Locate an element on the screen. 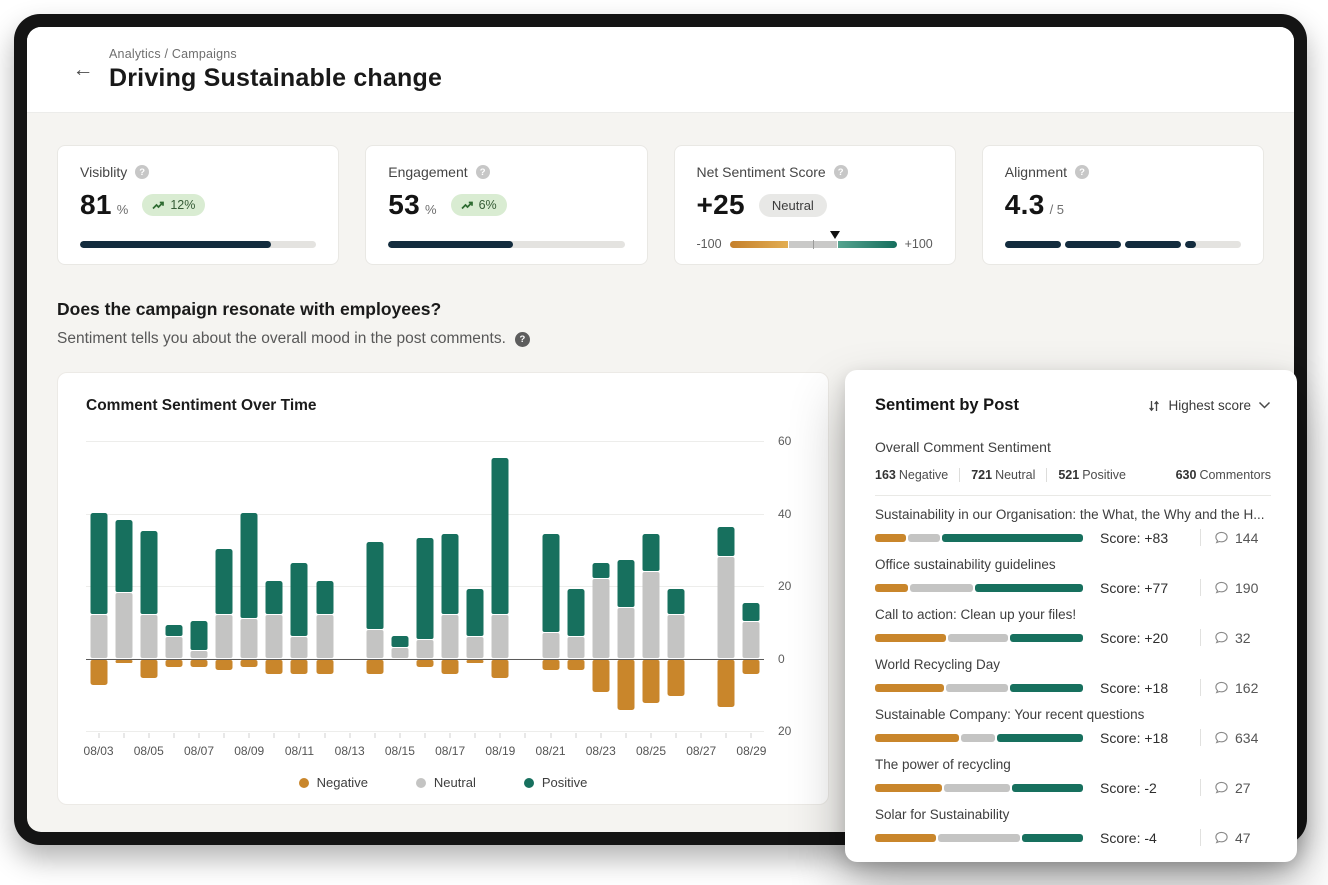  trend-badge: 12% is located at coordinates (174, 205).